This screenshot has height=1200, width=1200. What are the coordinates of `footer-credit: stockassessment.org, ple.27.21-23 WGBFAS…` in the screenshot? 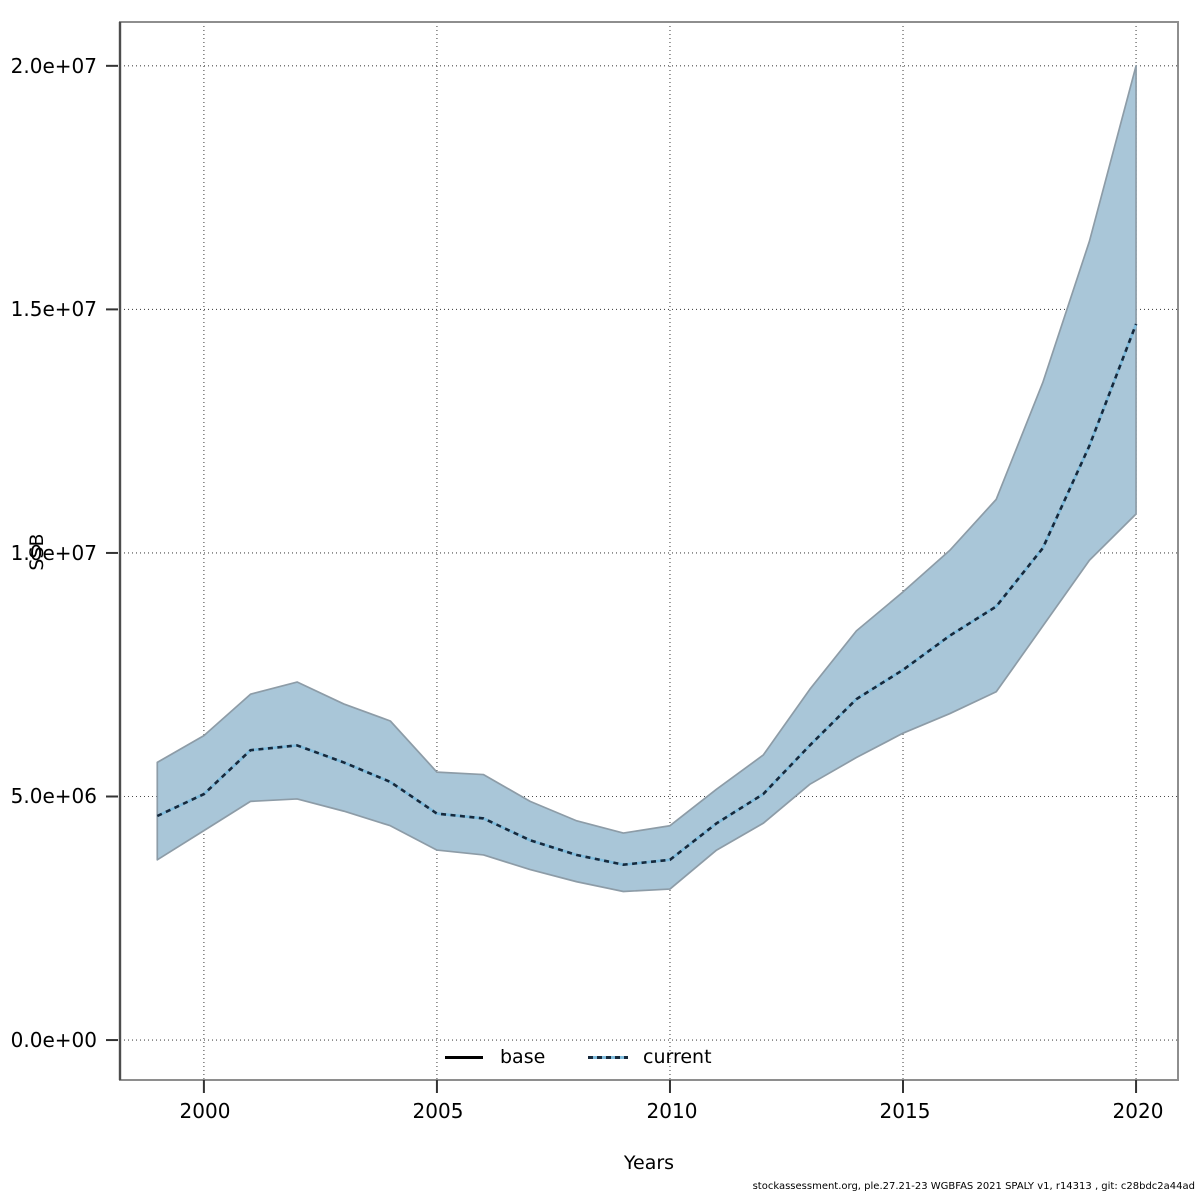 It's located at (973, 1186).